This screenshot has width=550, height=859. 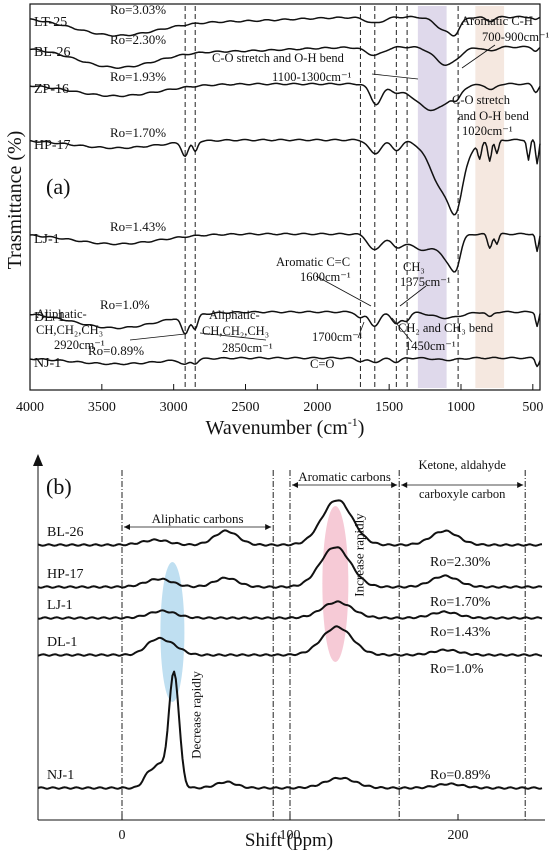 What do you see at coordinates (278, 58) in the screenshot?
I see `ftir-annotation-co_oh: C-O stretch and O-H bend` at bounding box center [278, 58].